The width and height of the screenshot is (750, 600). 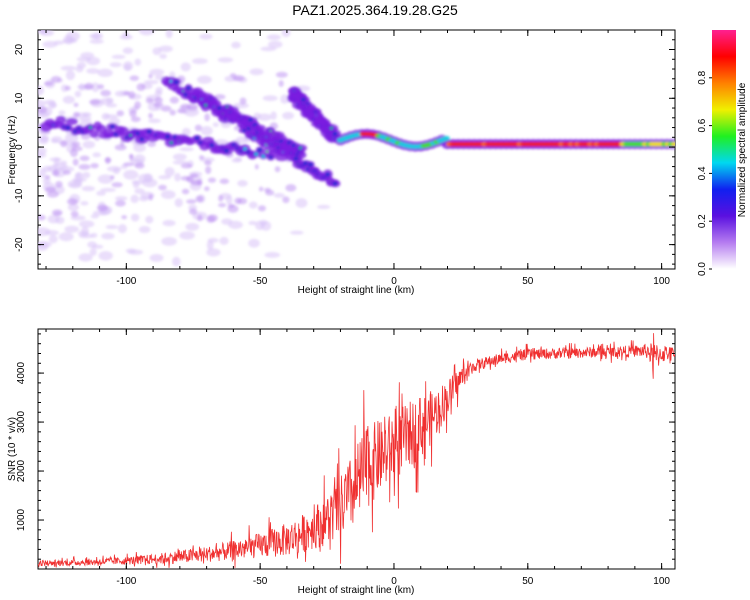 I want to click on main-tone-cell, so click(x=446, y=138).